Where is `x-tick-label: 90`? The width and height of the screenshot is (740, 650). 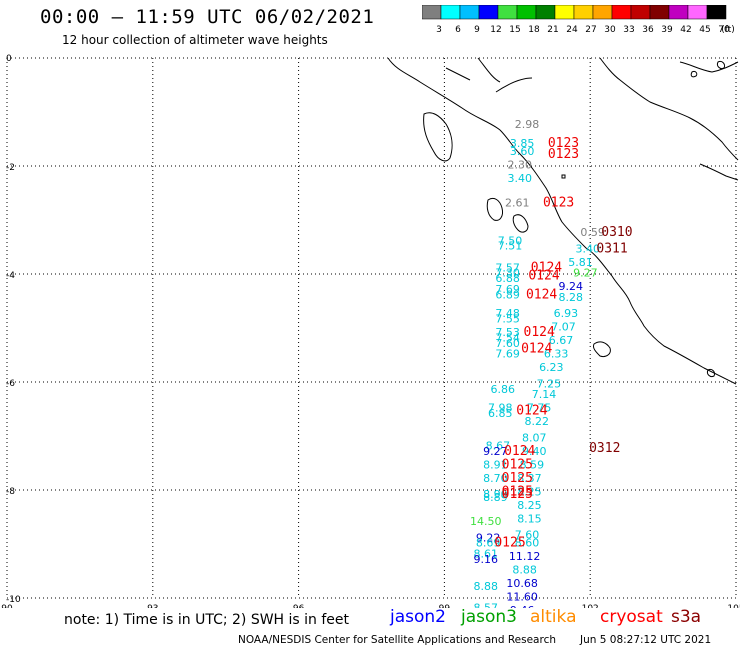
x-tick-label: 90 is located at coordinates (7, 606).